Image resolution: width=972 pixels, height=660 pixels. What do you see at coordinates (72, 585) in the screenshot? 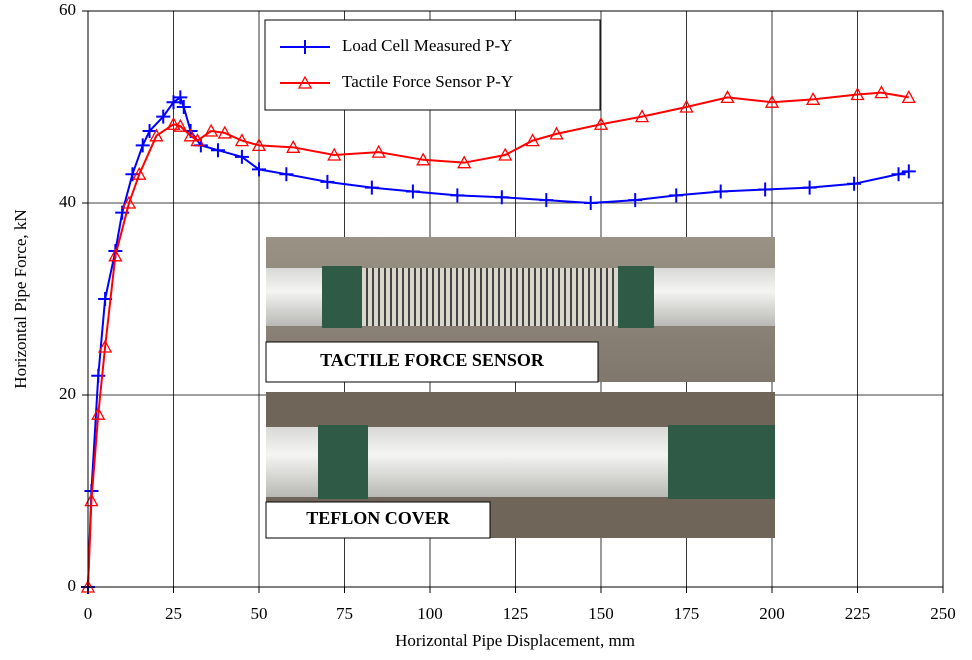
I see `y-tick-label: 0` at bounding box center [72, 585].